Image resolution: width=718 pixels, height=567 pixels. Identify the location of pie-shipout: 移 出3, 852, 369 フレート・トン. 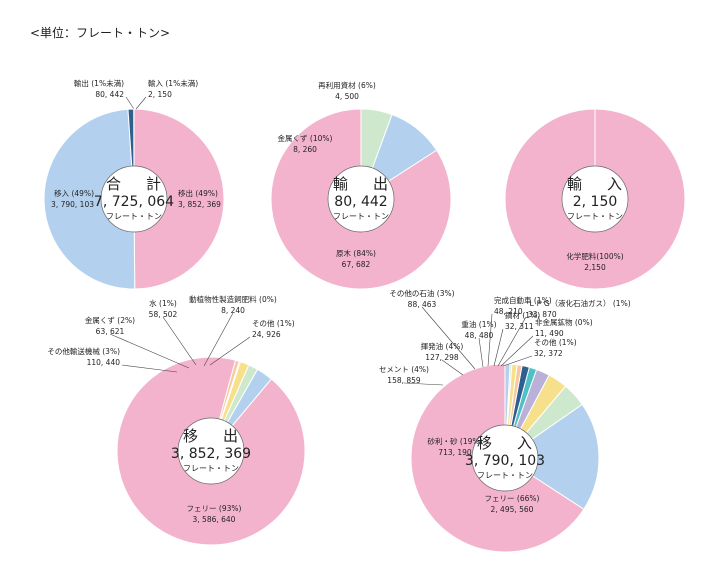
(207, 429).